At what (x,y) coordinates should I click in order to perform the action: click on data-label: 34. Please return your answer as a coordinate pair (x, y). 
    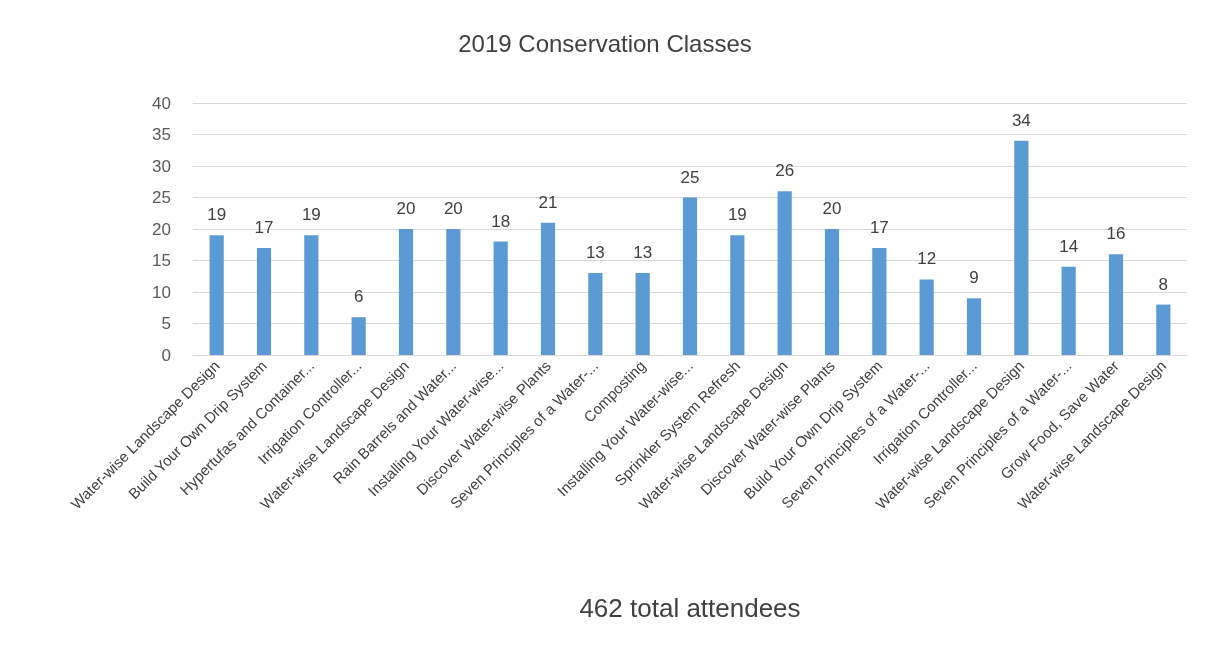
    Looking at the image, I should click on (1021, 120).